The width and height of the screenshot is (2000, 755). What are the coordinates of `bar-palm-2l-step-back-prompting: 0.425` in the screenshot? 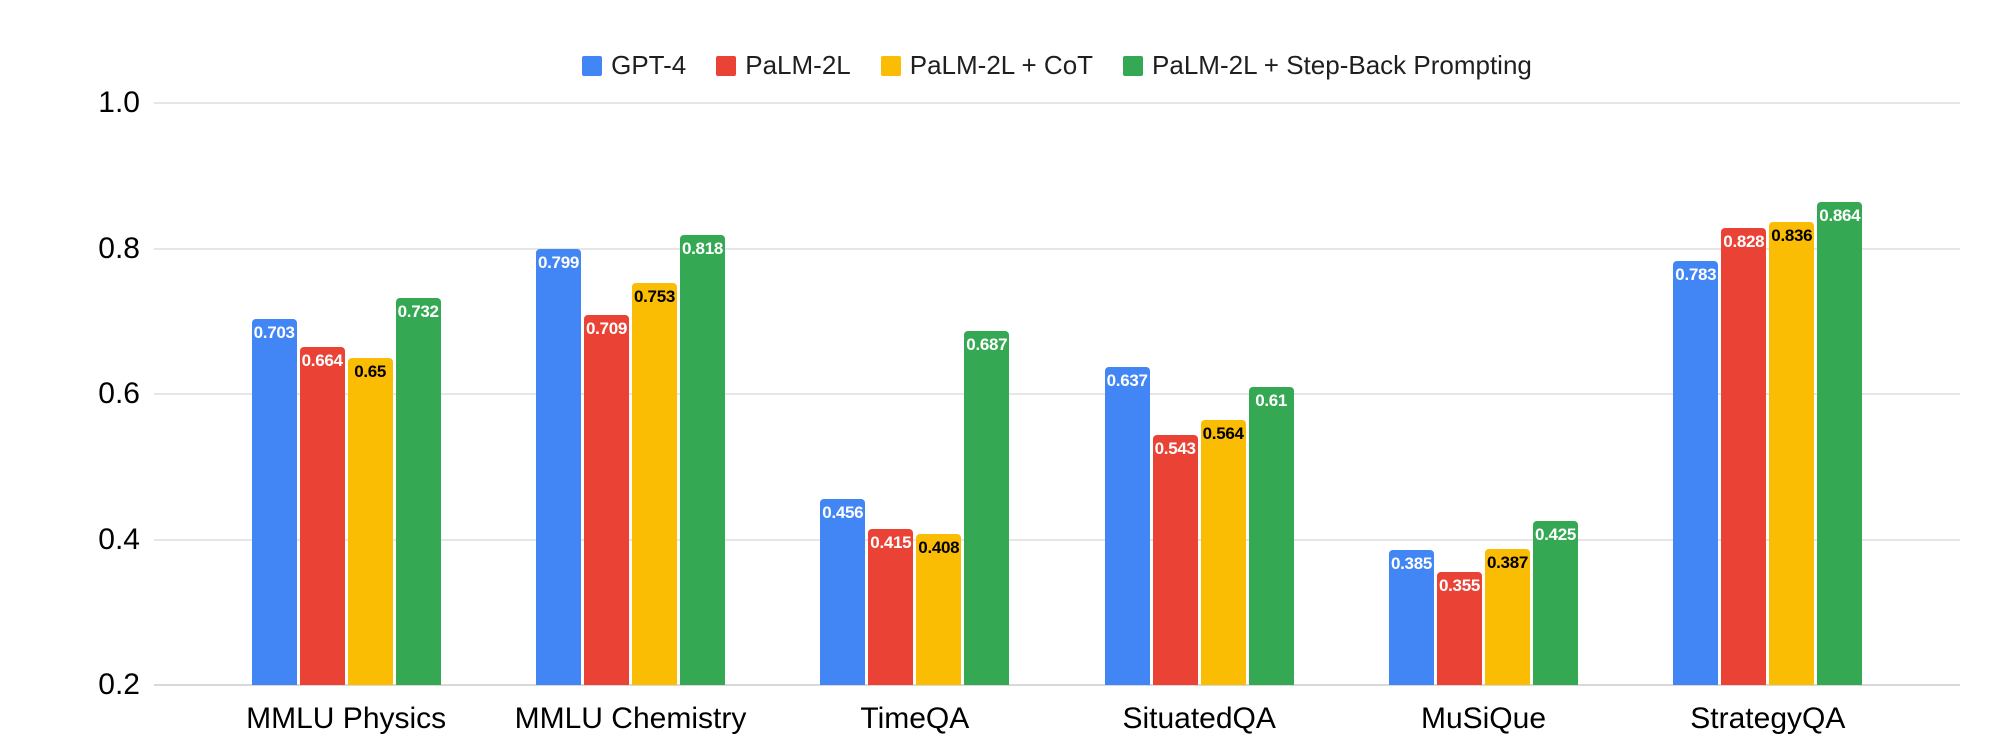 It's located at (1555, 603).